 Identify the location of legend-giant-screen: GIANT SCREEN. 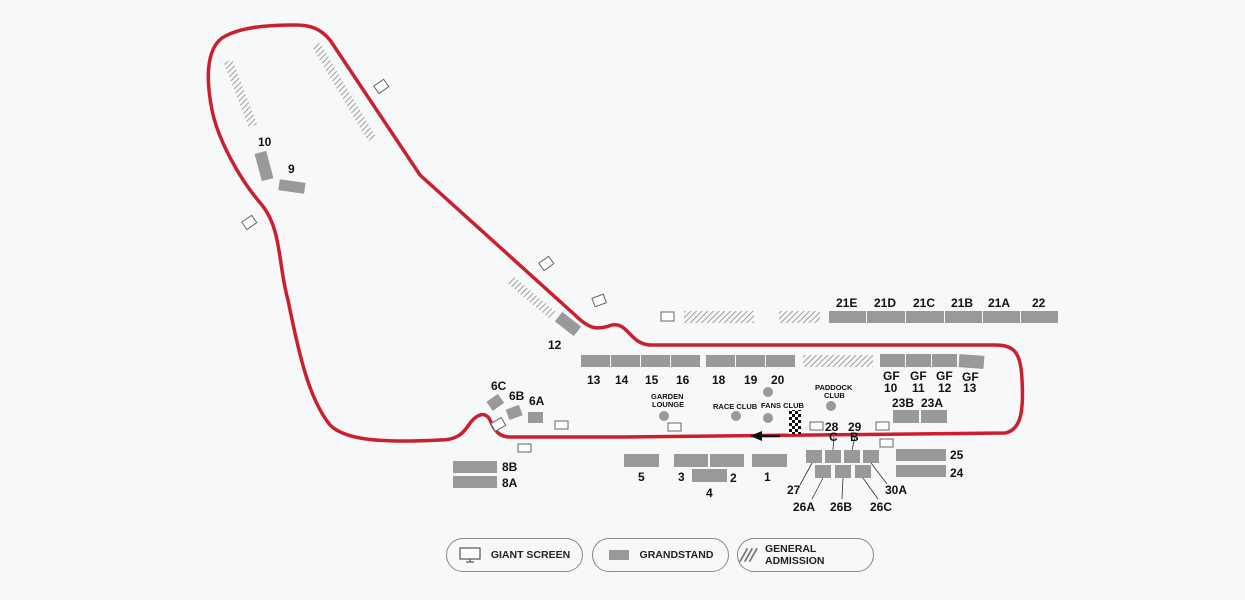
(514, 555).